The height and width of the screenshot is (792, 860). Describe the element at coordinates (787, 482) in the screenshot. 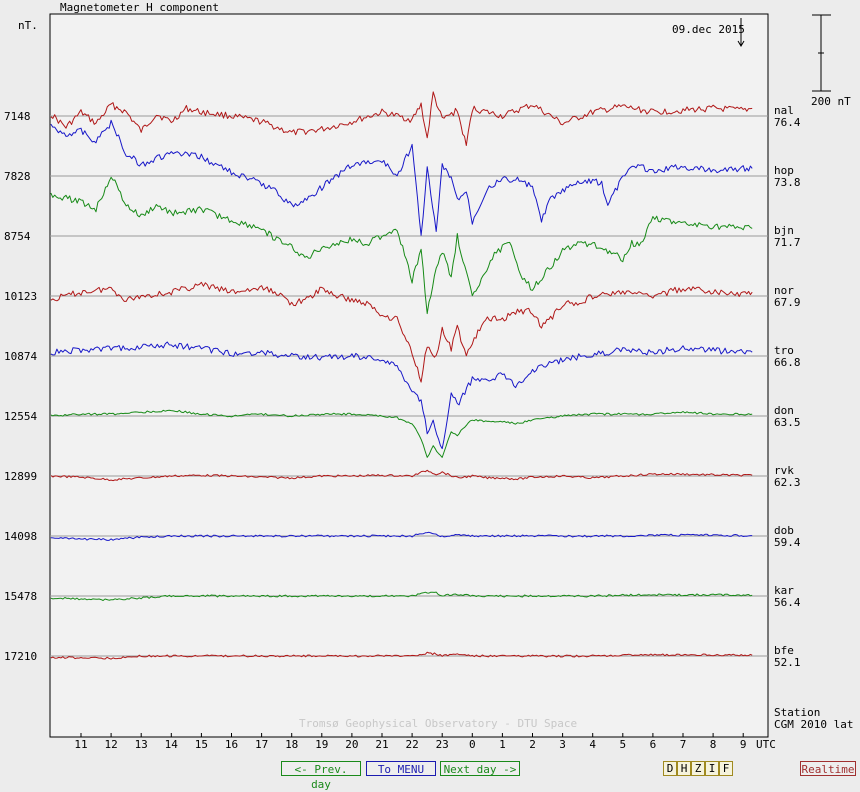

I see `station-lat-rvk: 62.3` at that location.